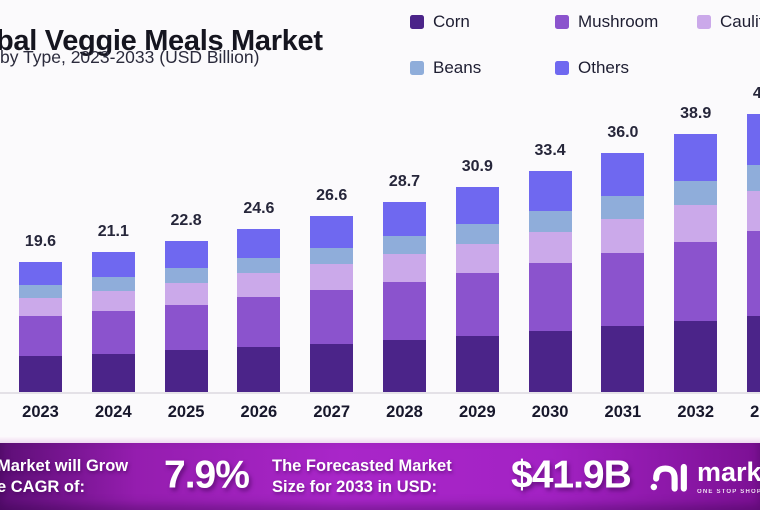 The height and width of the screenshot is (510, 760). What do you see at coordinates (755, 412) in the screenshot?
I see `x-axis-label-2033: 2033` at bounding box center [755, 412].